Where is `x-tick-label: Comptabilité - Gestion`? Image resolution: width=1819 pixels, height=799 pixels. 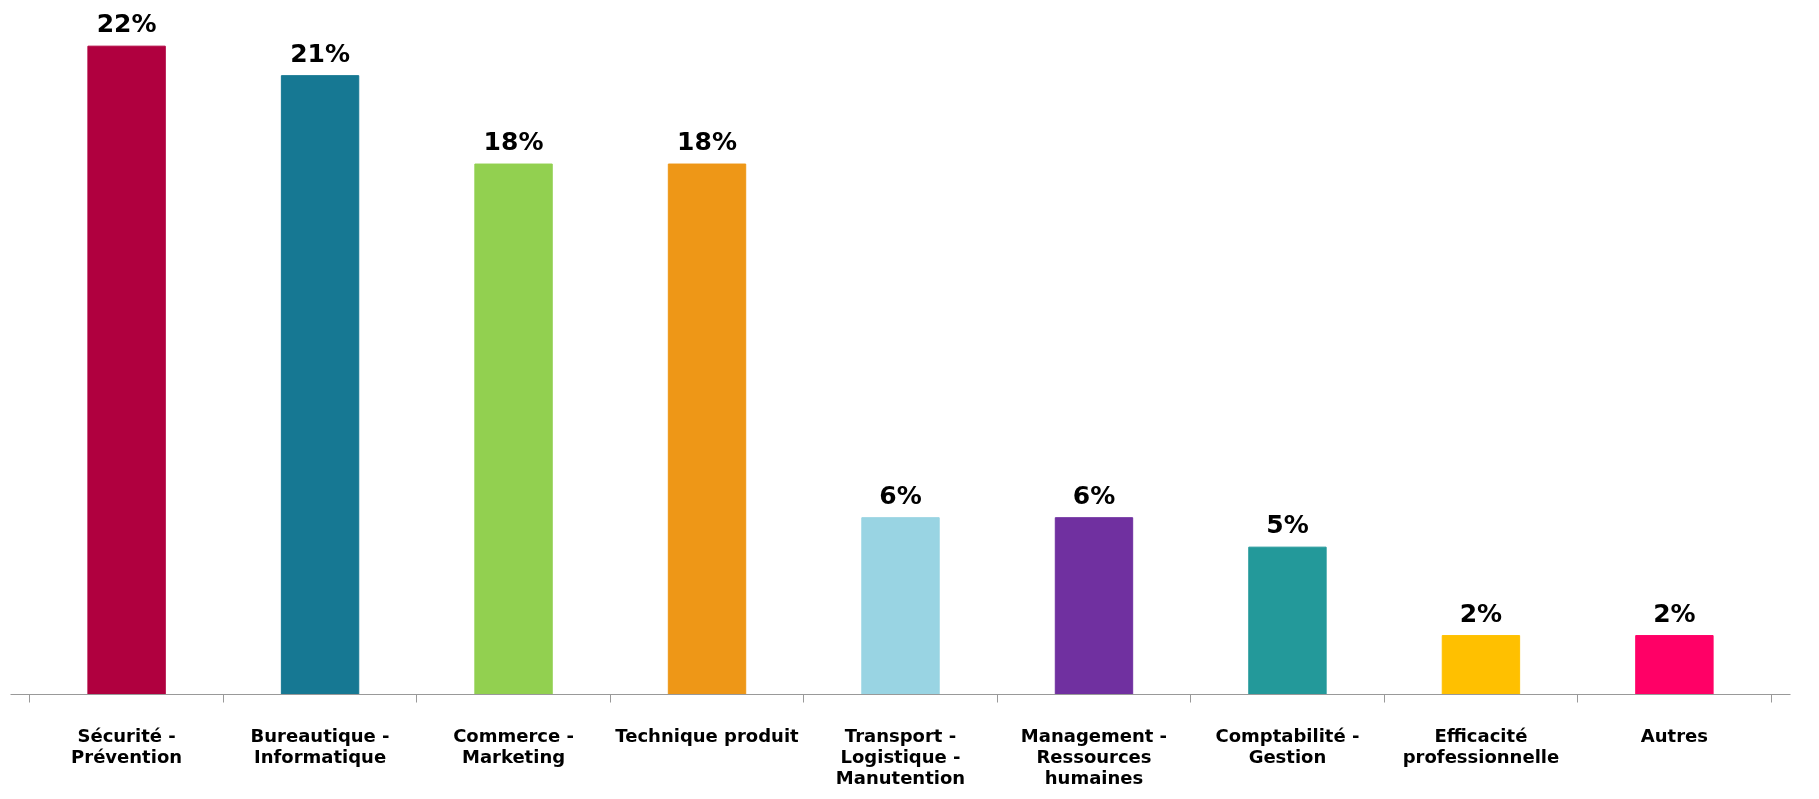
x-tick-label: Comptabilité - Gestion is located at coordinates (1287, 745).